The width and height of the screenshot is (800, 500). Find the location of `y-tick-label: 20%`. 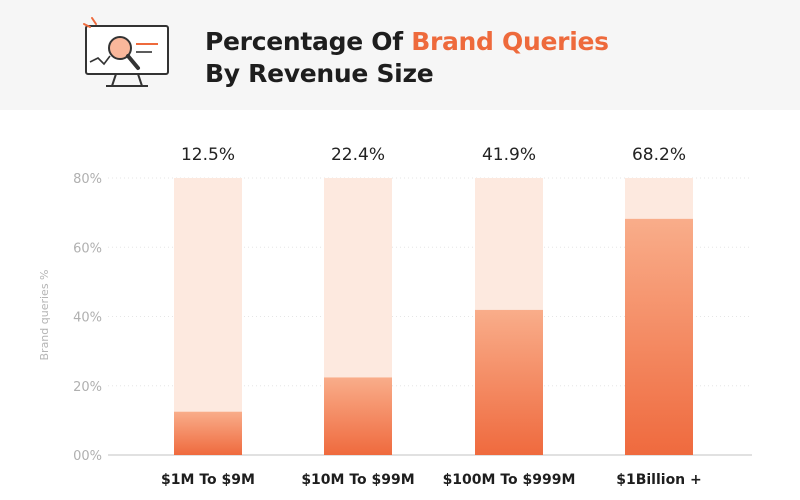

y-tick-label: 20% is located at coordinates (87, 387).